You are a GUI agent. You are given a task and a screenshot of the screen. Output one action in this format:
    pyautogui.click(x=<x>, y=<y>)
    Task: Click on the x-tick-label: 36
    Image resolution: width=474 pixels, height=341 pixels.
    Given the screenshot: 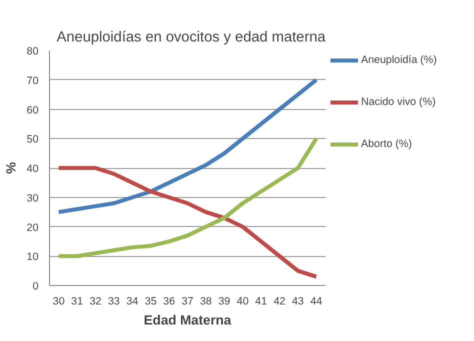 What is the action you would take?
    pyautogui.click(x=169, y=302)
    